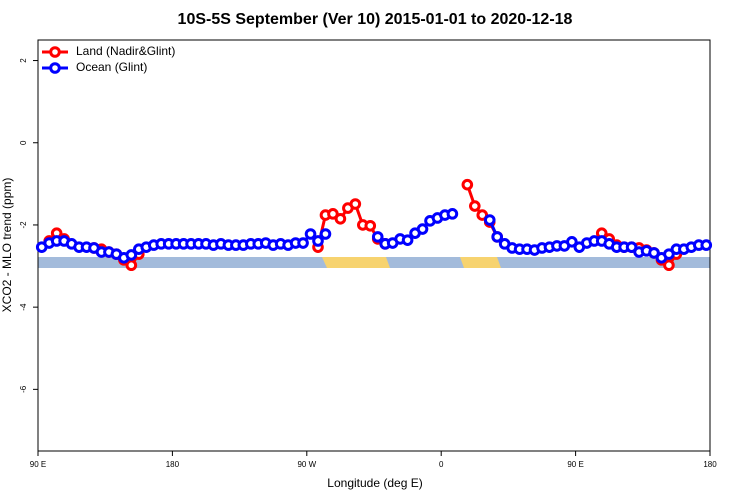 The height and width of the screenshot is (500, 750). Describe the element at coordinates (306, 464) in the screenshot. I see `x-tick-label: 90 W` at that location.